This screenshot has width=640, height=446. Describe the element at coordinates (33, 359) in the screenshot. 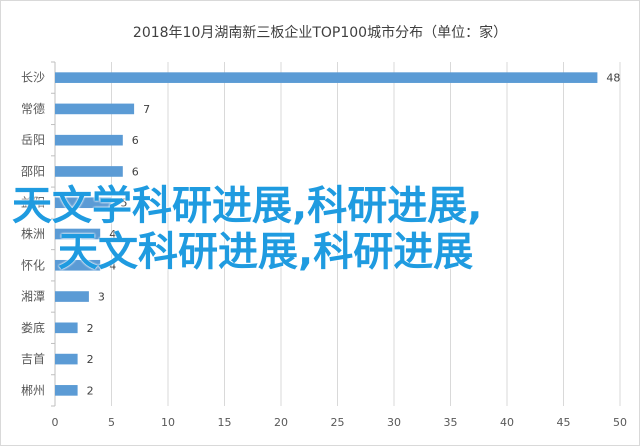

I see `category-label: 吉首` at that location.